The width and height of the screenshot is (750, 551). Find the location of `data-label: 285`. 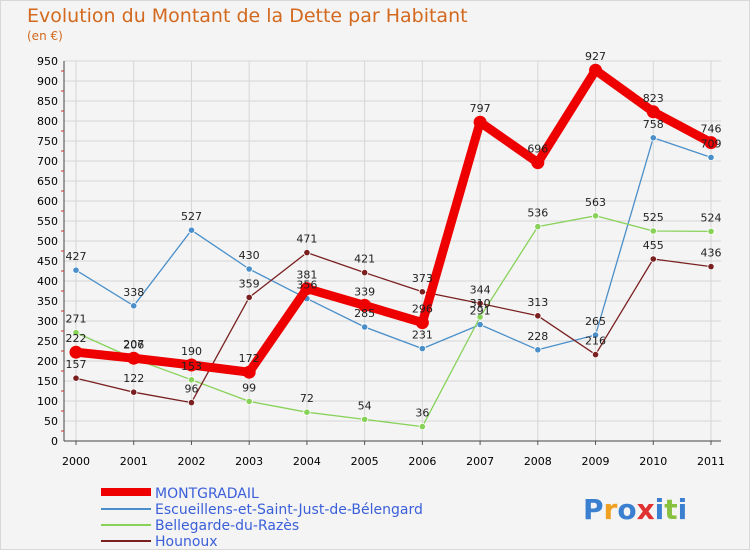

data-label: 285 is located at coordinates (364, 313).